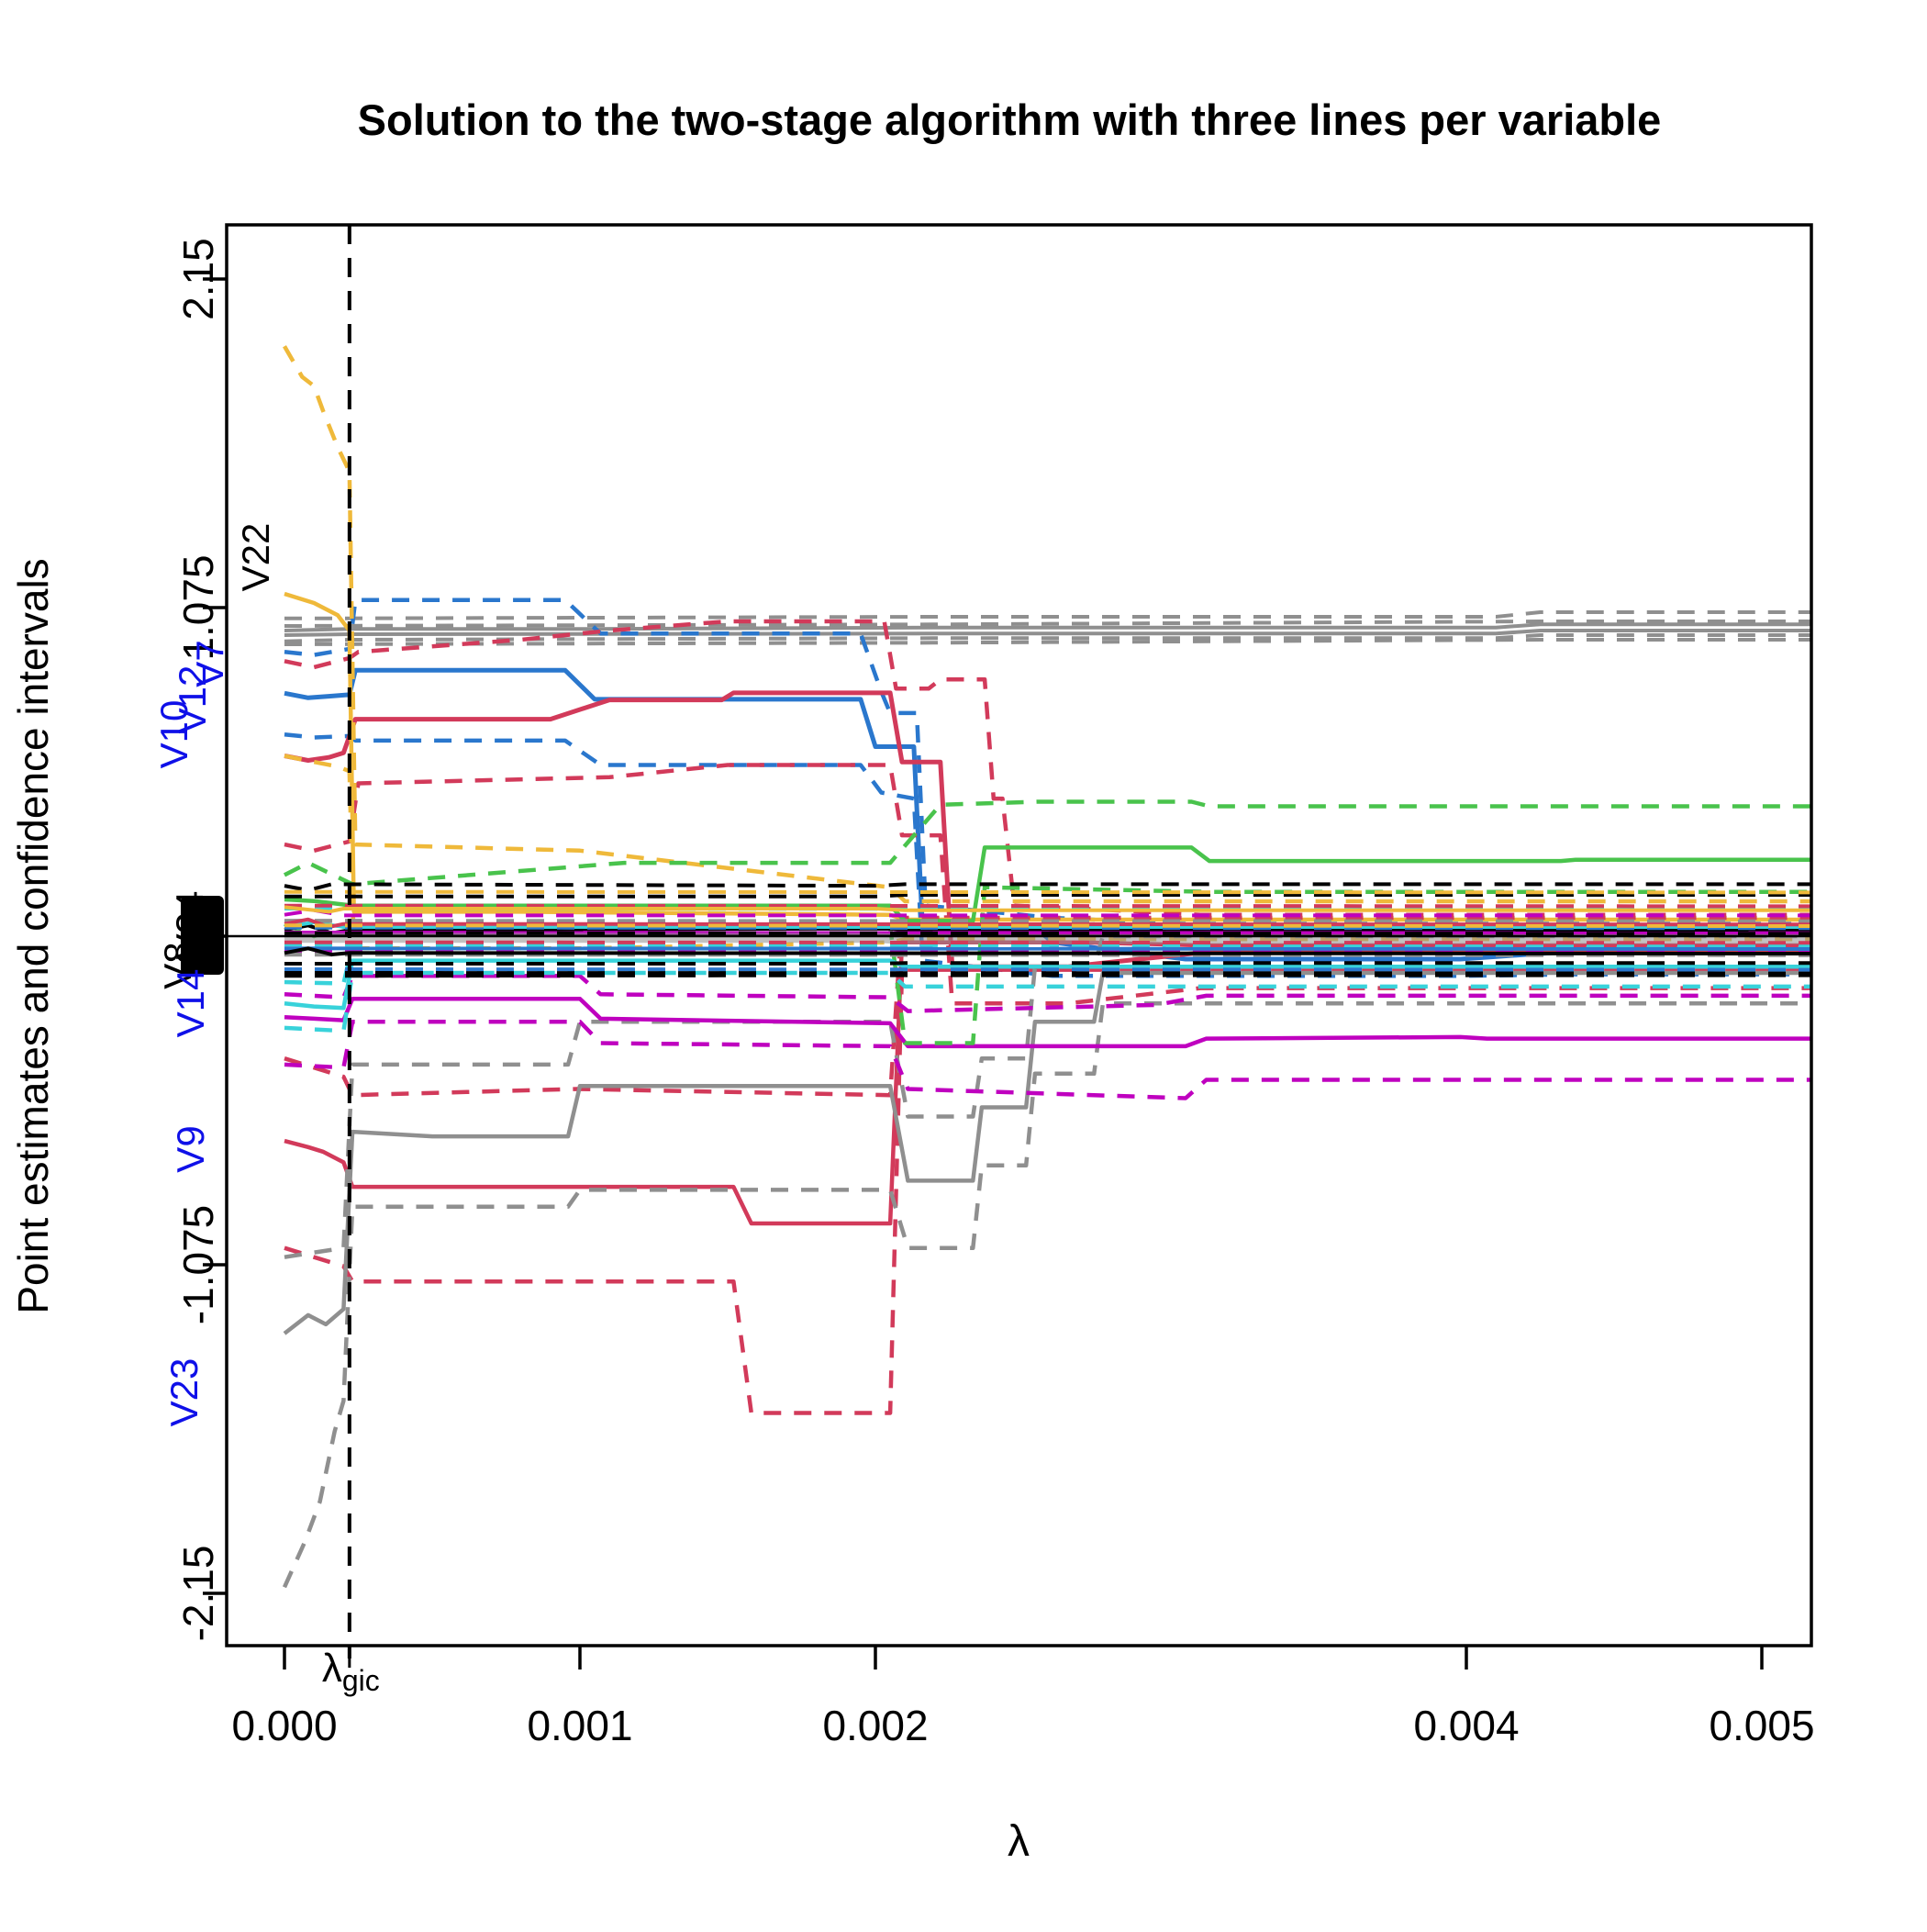 This screenshot has height=1932, width=1927. I want to click on series-red-deep-estimate, so click(1048, 1083).